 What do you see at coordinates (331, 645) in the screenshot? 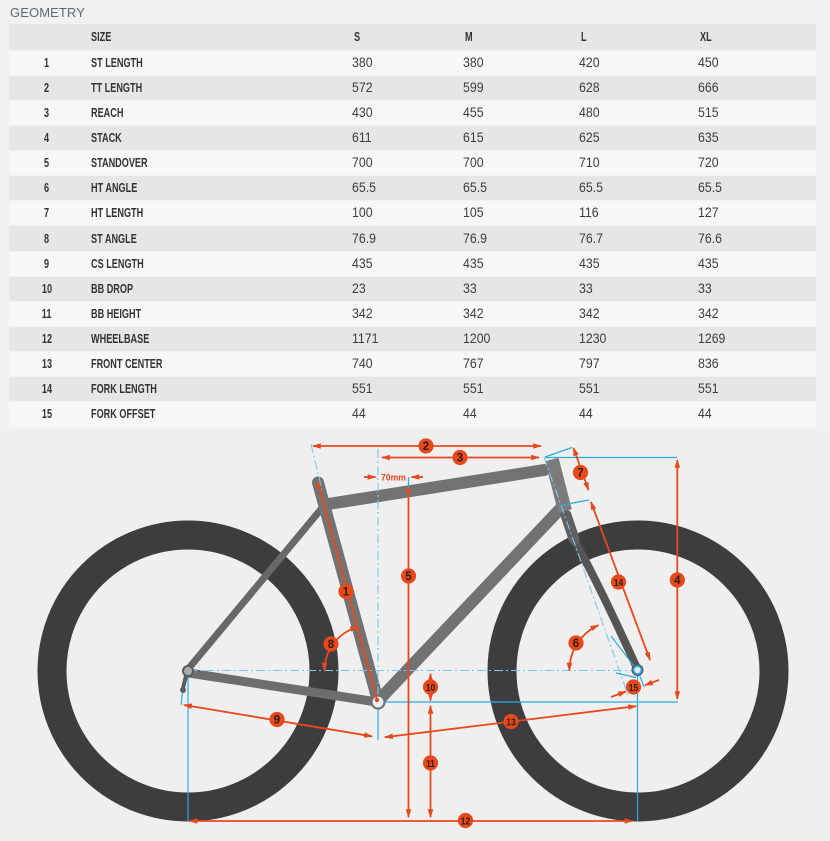
I see `svg-text: 8` at bounding box center [331, 645].